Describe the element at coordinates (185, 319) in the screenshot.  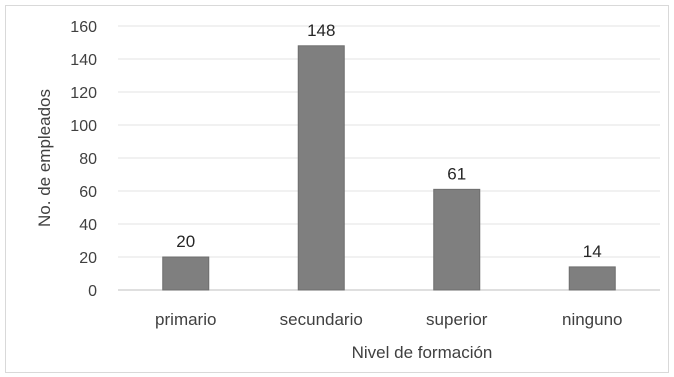
I see `category-label-primario: primario` at that location.